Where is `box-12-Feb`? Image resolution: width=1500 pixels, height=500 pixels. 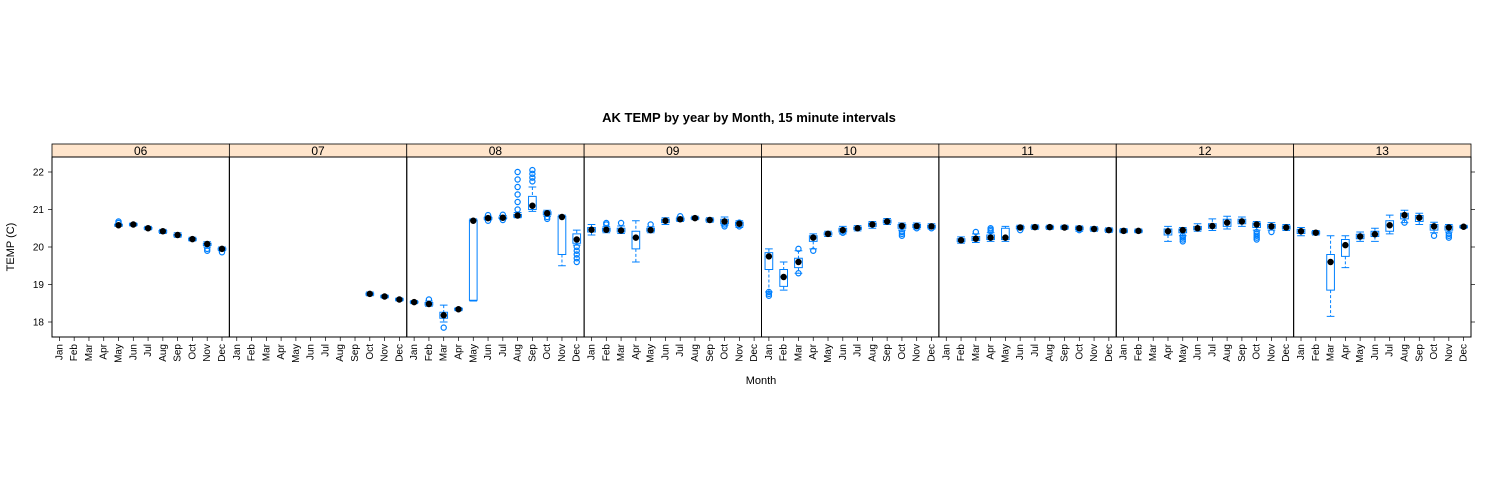 box-12-Feb is located at coordinates (1138, 231).